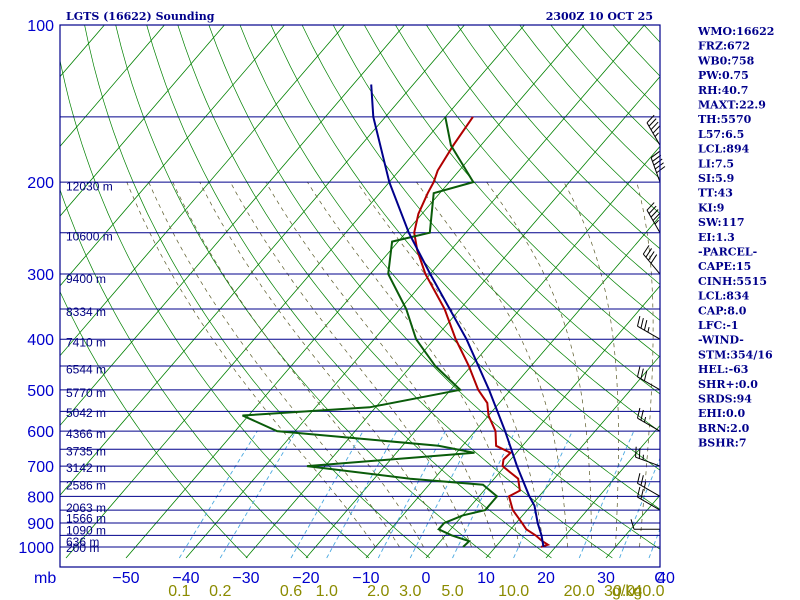  What do you see at coordinates (185, 578) in the screenshot?
I see `temperature-tick-label: −40` at bounding box center [185, 578].